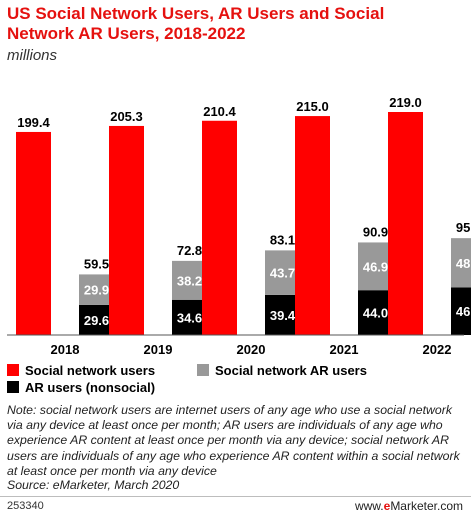  What do you see at coordinates (437, 349) in the screenshot?
I see `x-tick-label: 2022` at bounding box center [437, 349].